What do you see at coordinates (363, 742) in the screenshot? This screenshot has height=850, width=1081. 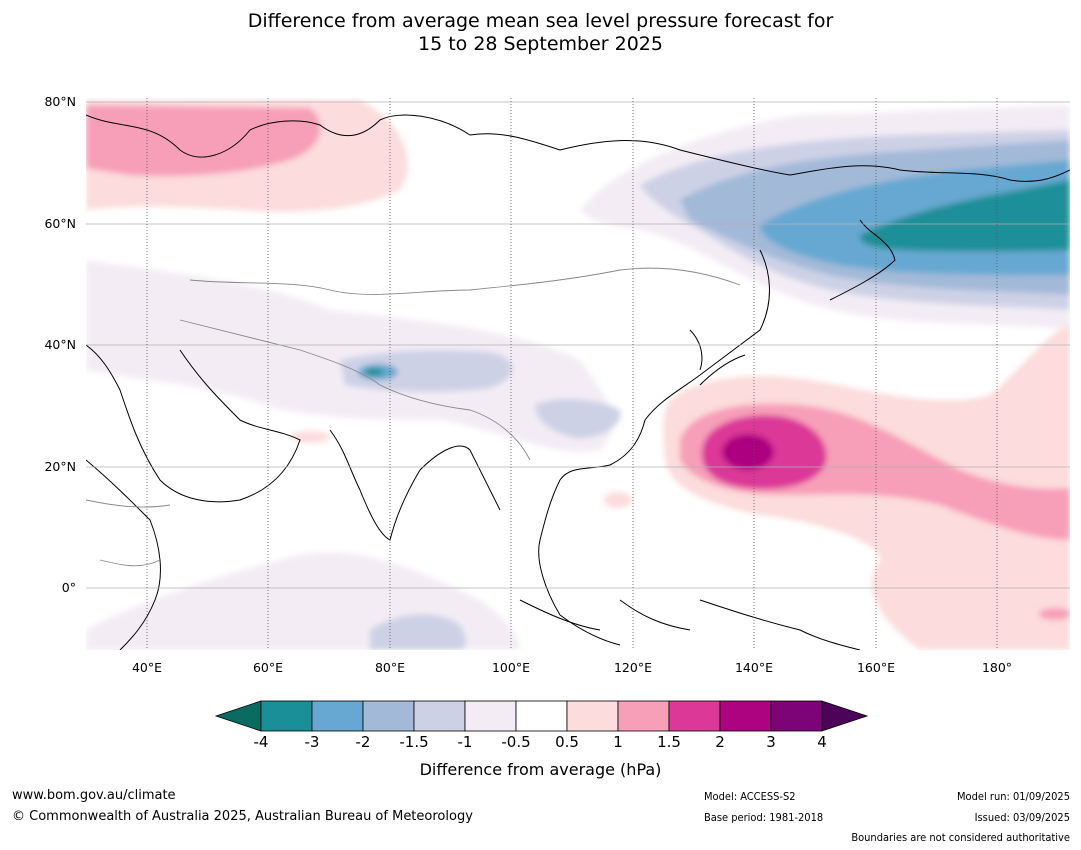 I see `colorbar-tick-label: -2` at bounding box center [363, 742].